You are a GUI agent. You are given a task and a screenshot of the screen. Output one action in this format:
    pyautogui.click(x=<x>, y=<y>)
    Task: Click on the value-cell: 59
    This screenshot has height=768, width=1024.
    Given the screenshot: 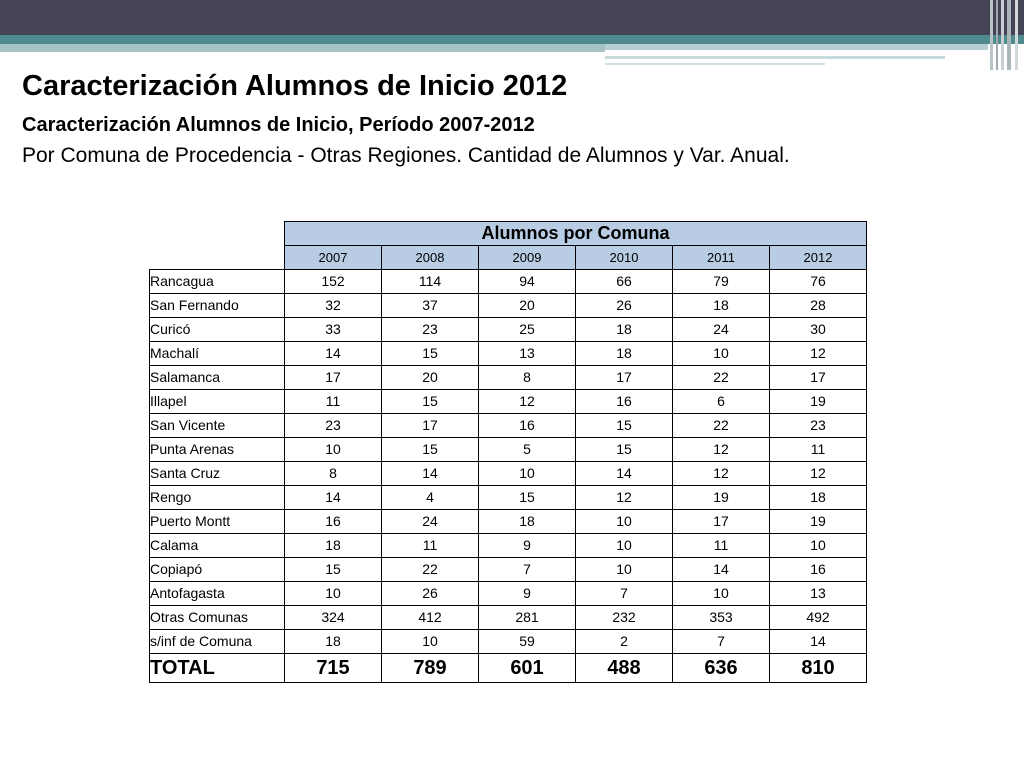 What is the action you would take?
    pyautogui.click(x=527, y=641)
    